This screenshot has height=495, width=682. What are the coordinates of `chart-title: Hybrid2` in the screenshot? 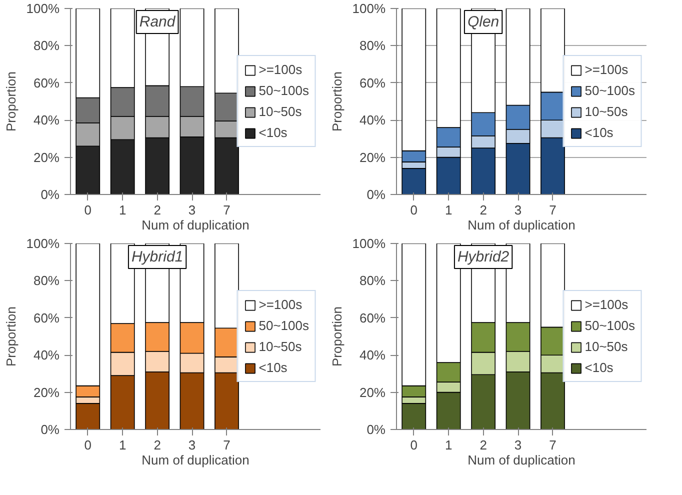 It's located at (483, 257).